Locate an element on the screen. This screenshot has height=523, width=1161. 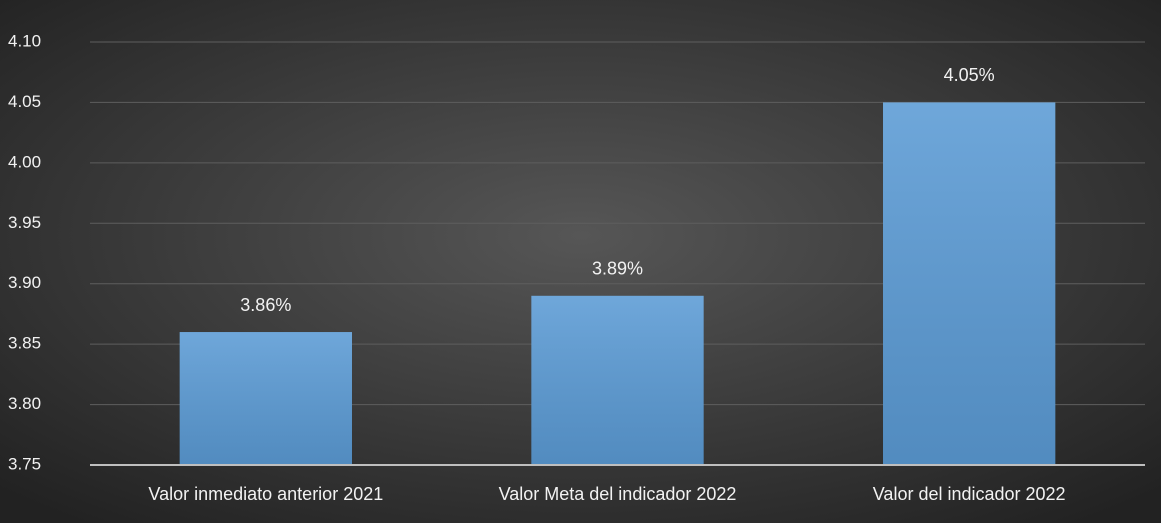
x-tick-label: Valor Meta del indicador 2022 is located at coordinates (618, 494).